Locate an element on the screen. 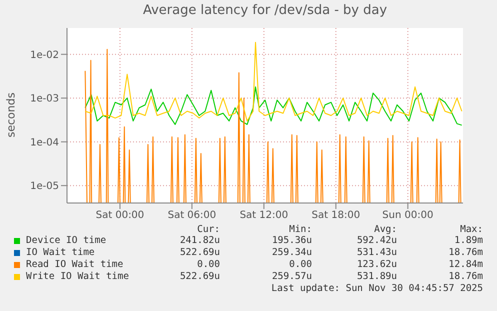 The height and width of the screenshot is (311, 497). chart-title: Average latency for /dev/sda - by day is located at coordinates (265, 10).